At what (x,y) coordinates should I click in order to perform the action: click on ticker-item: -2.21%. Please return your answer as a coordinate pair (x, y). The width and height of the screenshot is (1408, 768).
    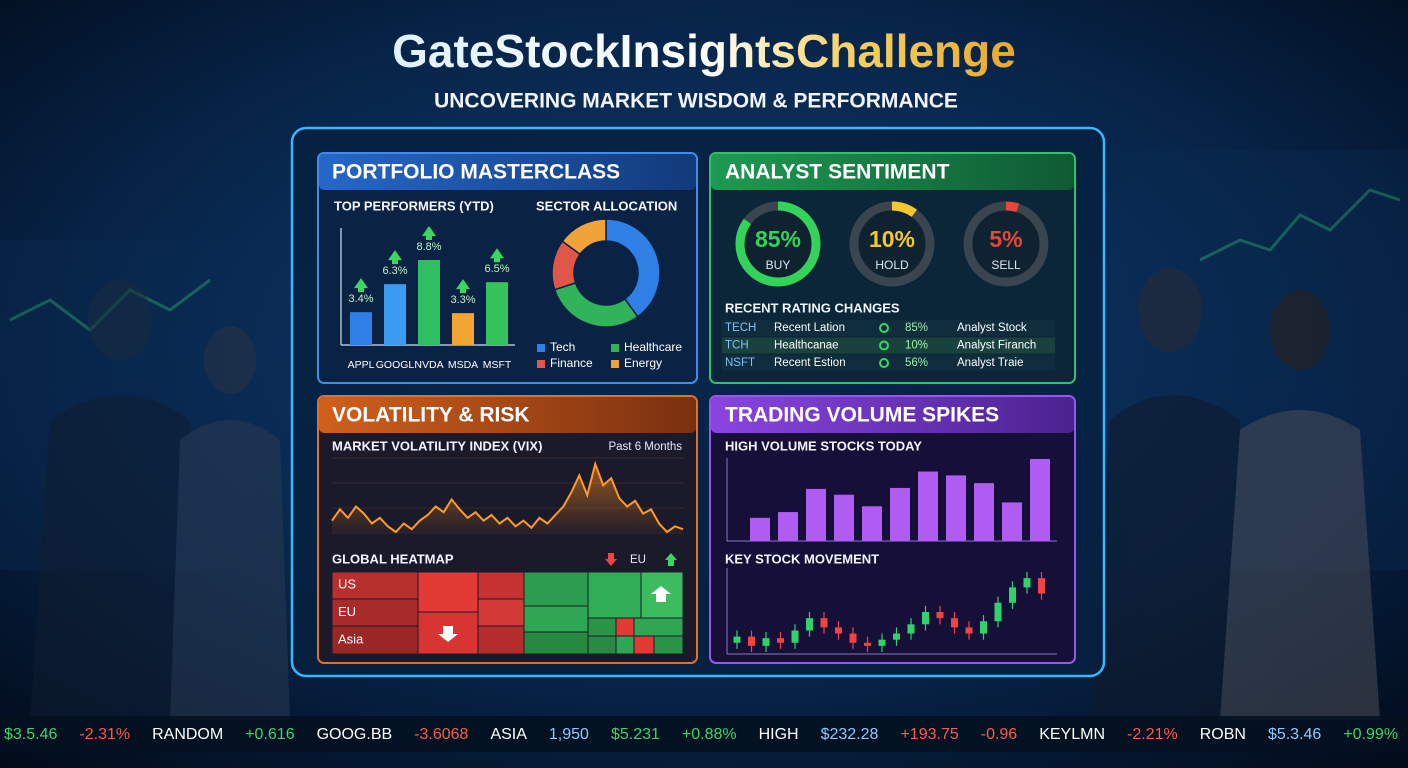
    Looking at the image, I should click on (1152, 734).